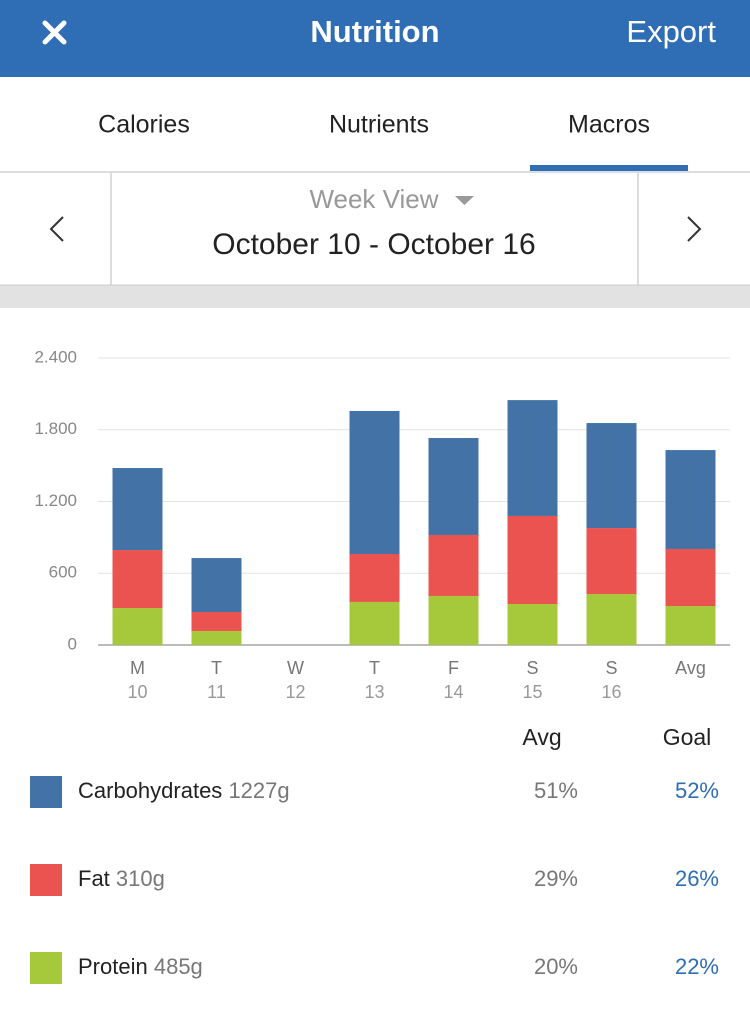 Image resolution: width=750 pixels, height=1020 pixels. What do you see at coordinates (697, 878) in the screenshot?
I see `goal-percent: 26%` at bounding box center [697, 878].